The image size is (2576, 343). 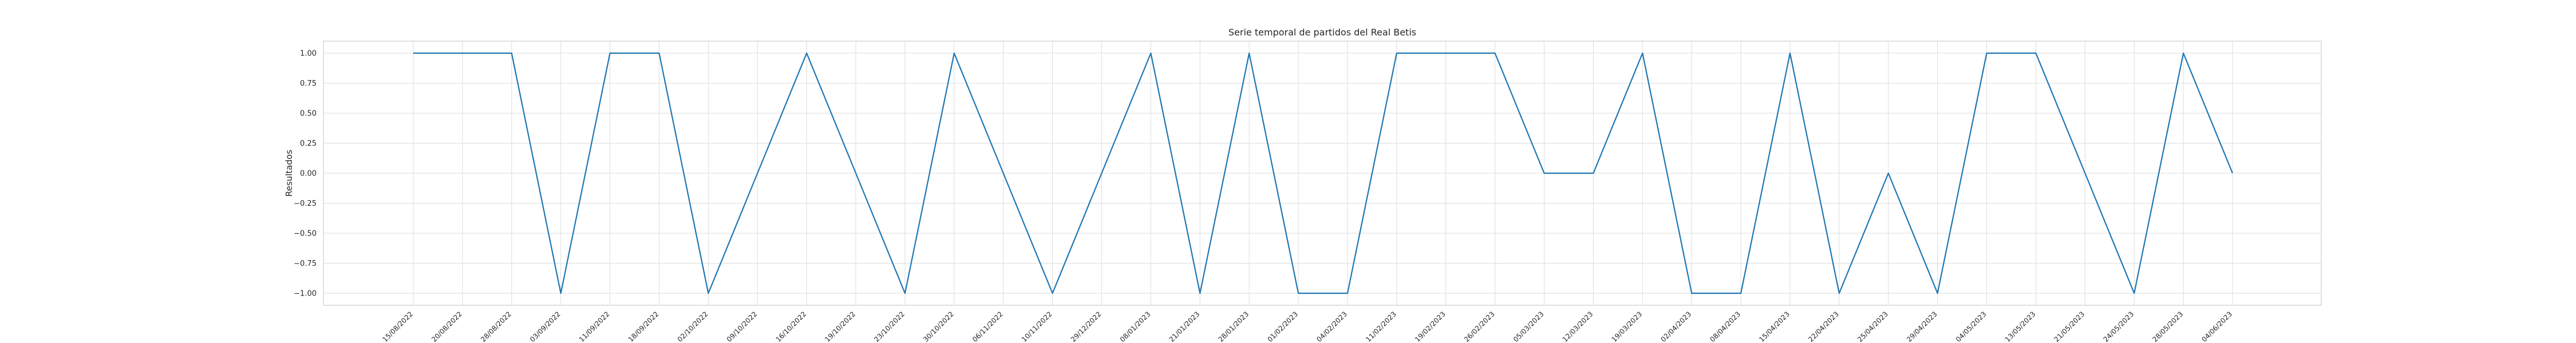 I want to click on x-tick-label: 24/05/2023, so click(x=2119, y=326).